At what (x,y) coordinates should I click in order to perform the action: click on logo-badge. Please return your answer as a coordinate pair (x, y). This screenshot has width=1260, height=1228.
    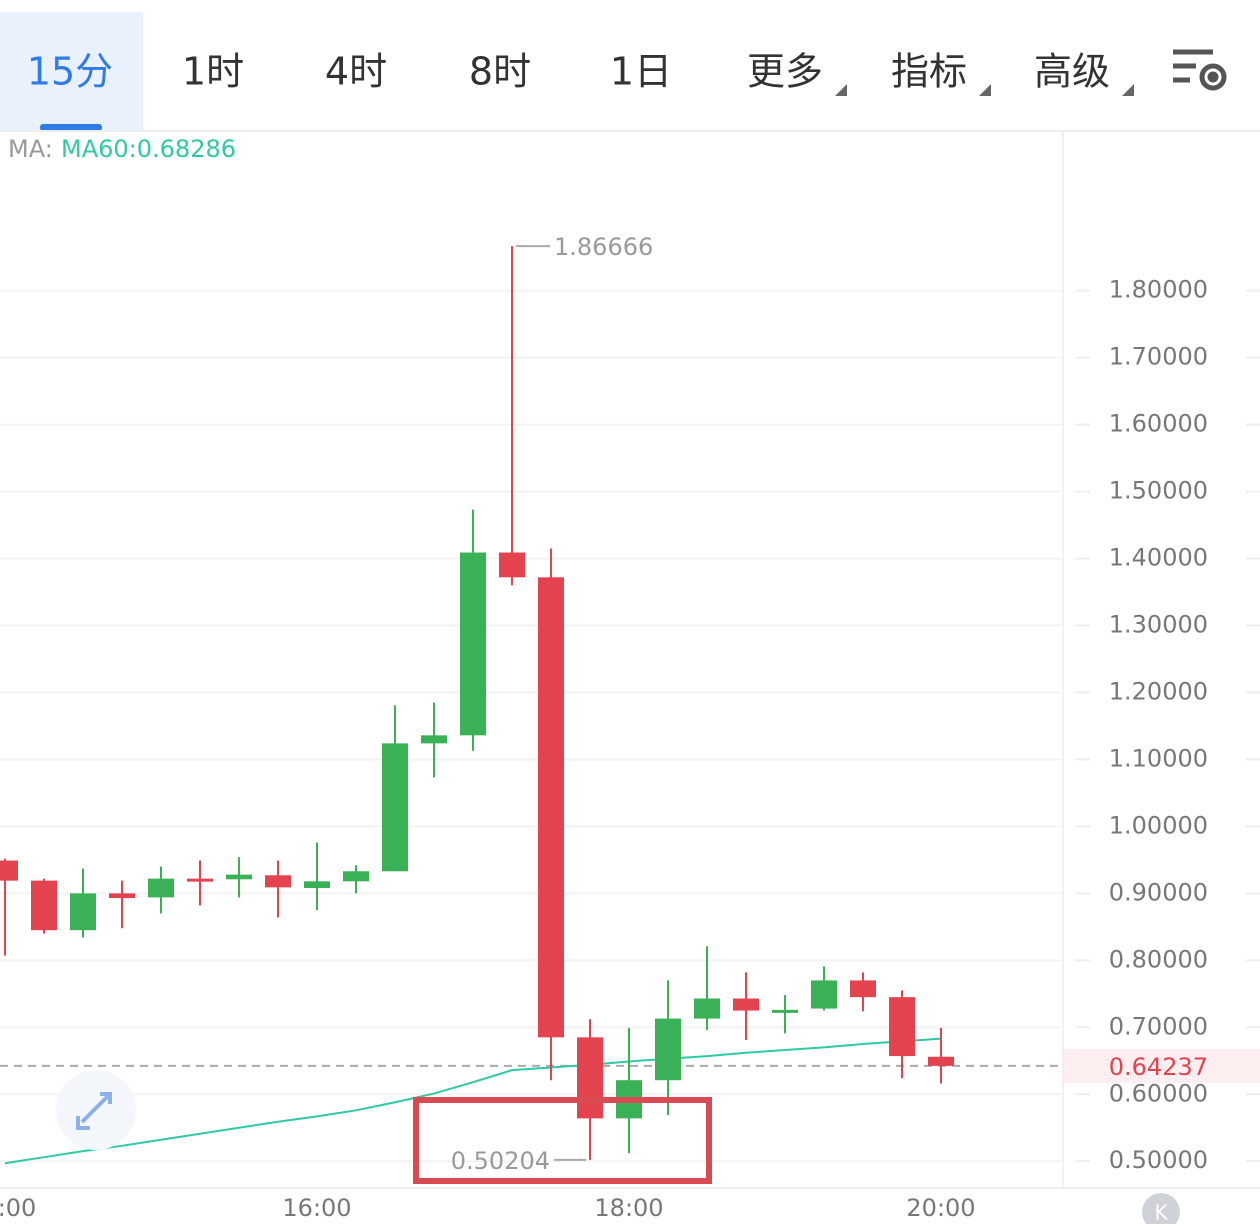
    Looking at the image, I should click on (1161, 1210).